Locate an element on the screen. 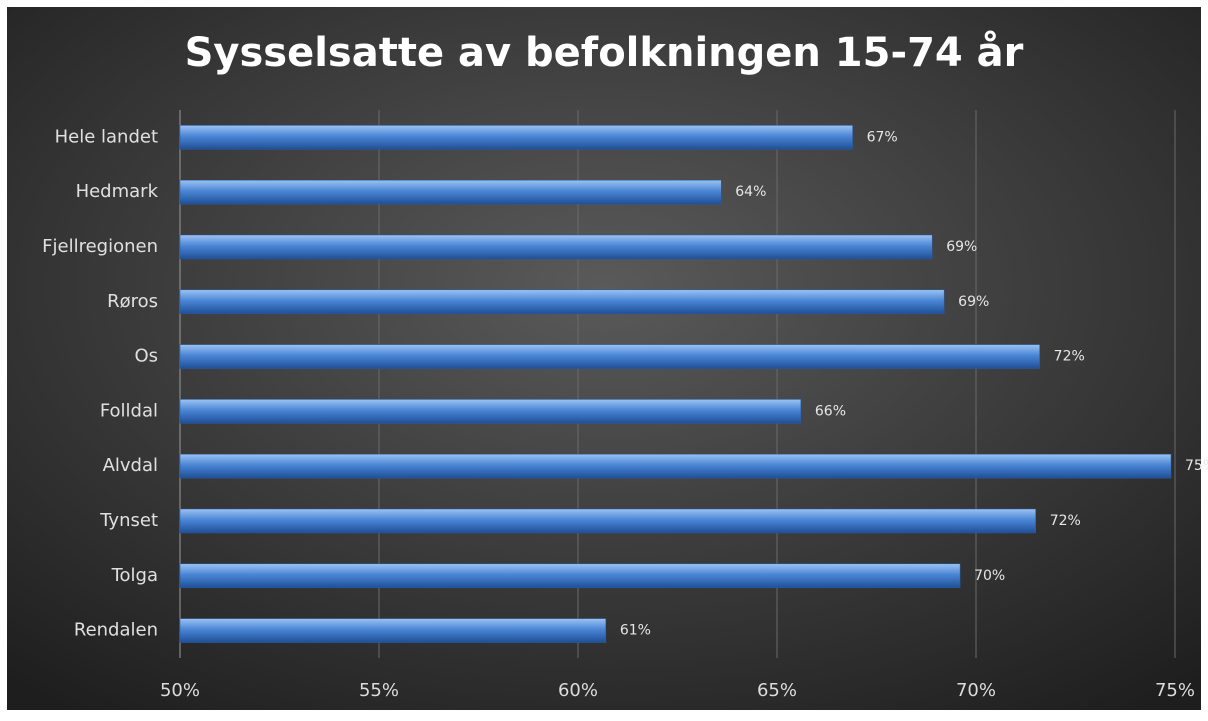 The image size is (1208, 721). chart-title: Sysselsatte av befolkningen 15-74 år is located at coordinates (604, 52).